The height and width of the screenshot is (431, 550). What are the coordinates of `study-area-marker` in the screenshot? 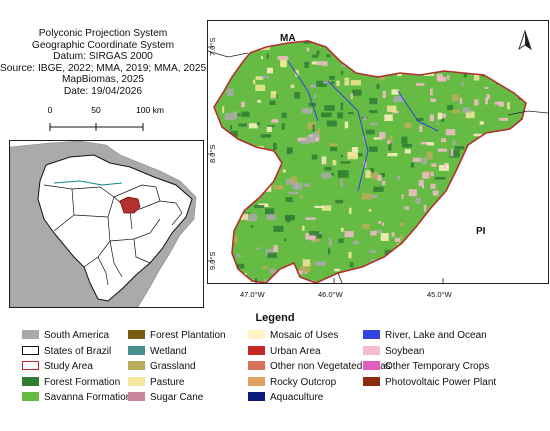 It's located at (130, 205).